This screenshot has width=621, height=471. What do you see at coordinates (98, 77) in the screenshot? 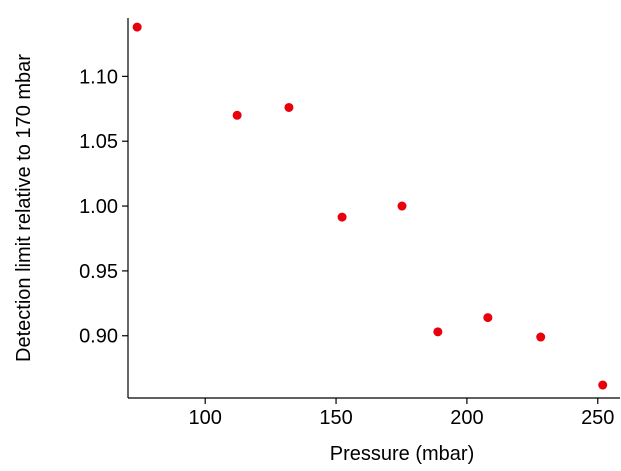
I see `y-tick-label: 1.10` at bounding box center [98, 77].